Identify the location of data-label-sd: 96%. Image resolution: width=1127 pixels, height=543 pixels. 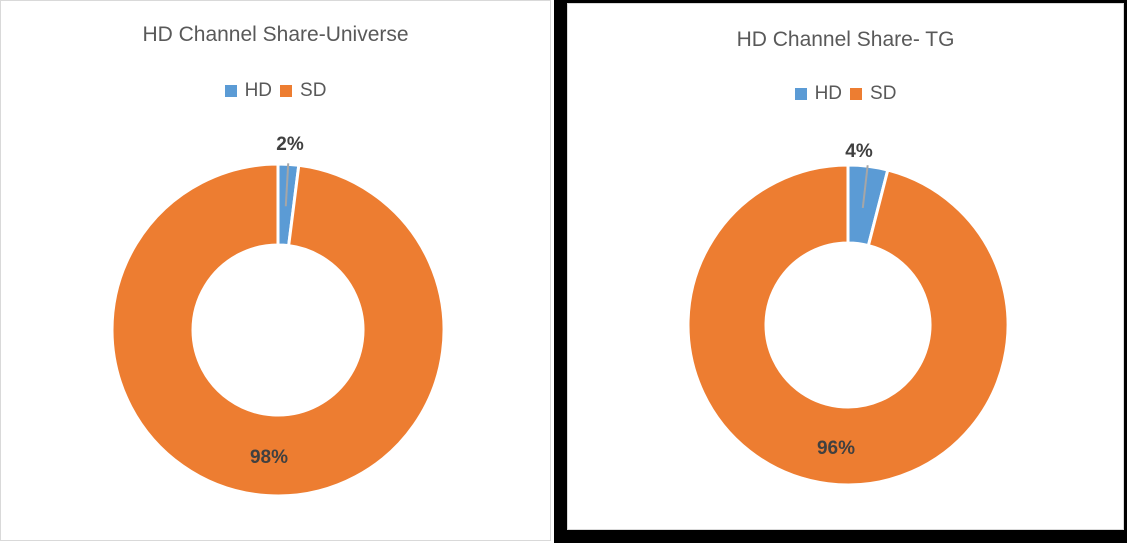
(836, 448).